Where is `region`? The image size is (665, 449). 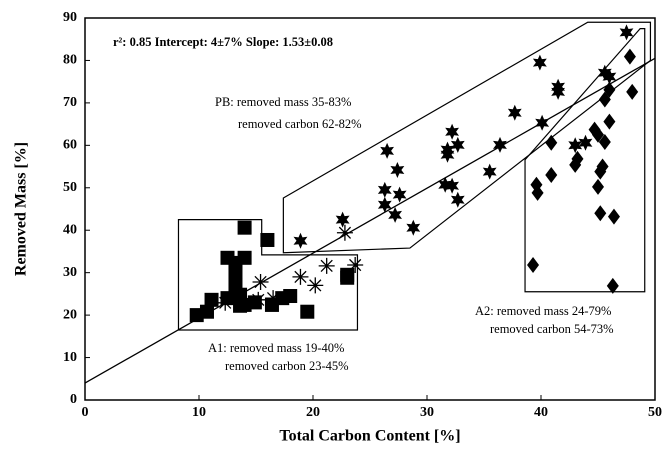 region is located at coordinates (585, 160).